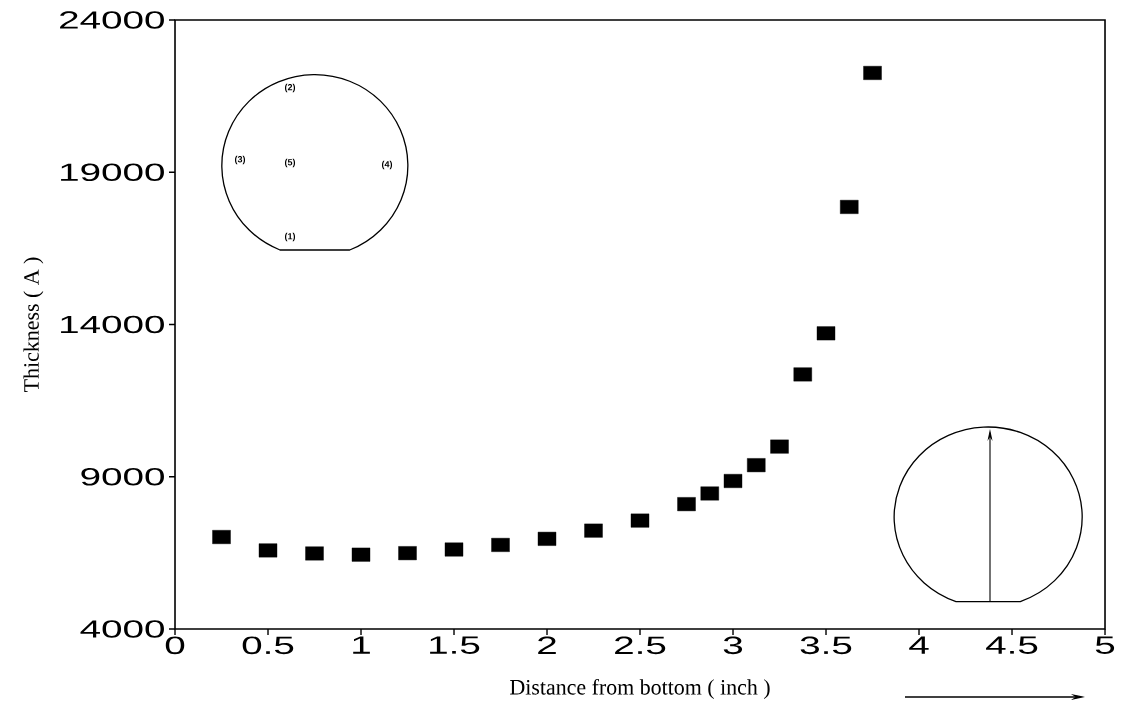  What do you see at coordinates (175, 645) in the screenshot?
I see `x-tick-label: 0` at bounding box center [175, 645].